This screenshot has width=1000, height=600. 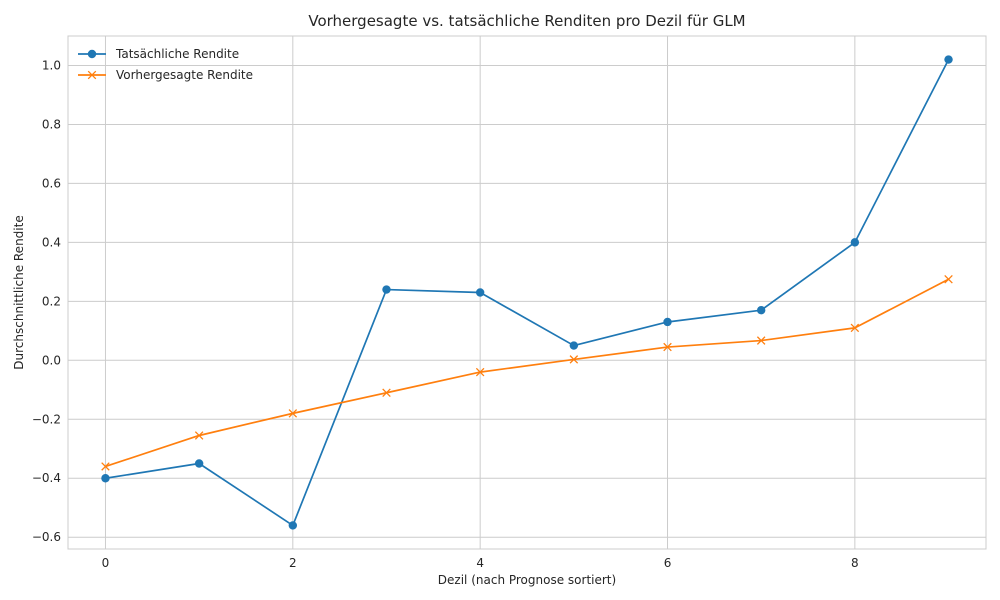 I want to click on y-tick-label: 1.0, so click(x=51, y=65).